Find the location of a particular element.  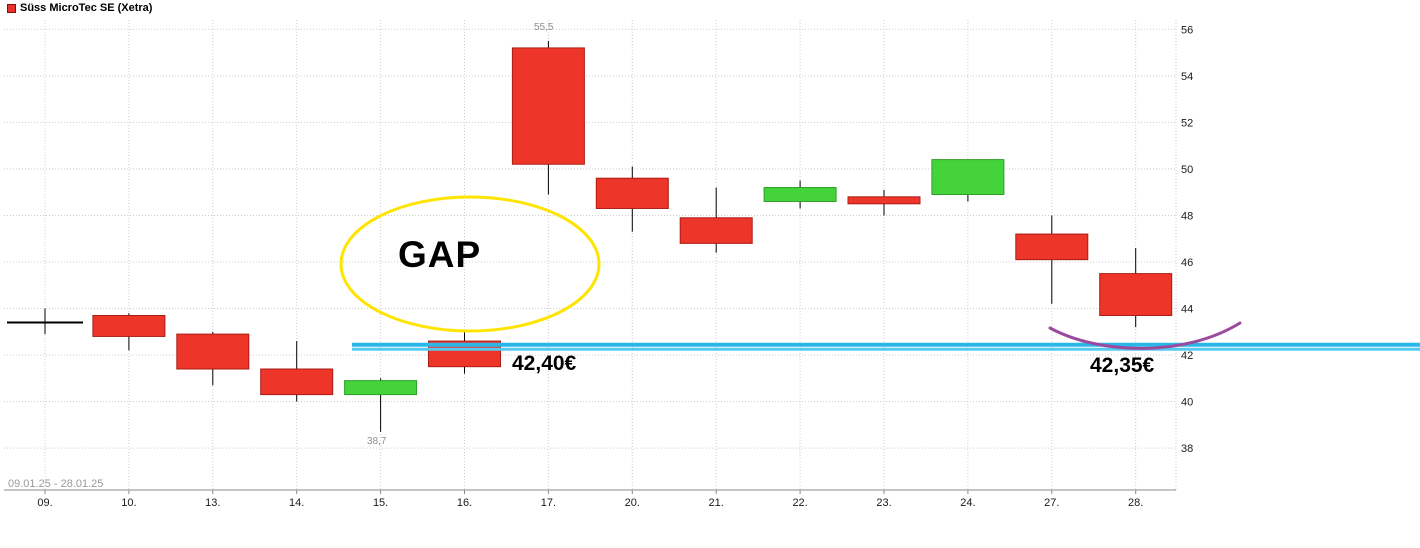

x-axis-label: 20. is located at coordinates (632, 503).